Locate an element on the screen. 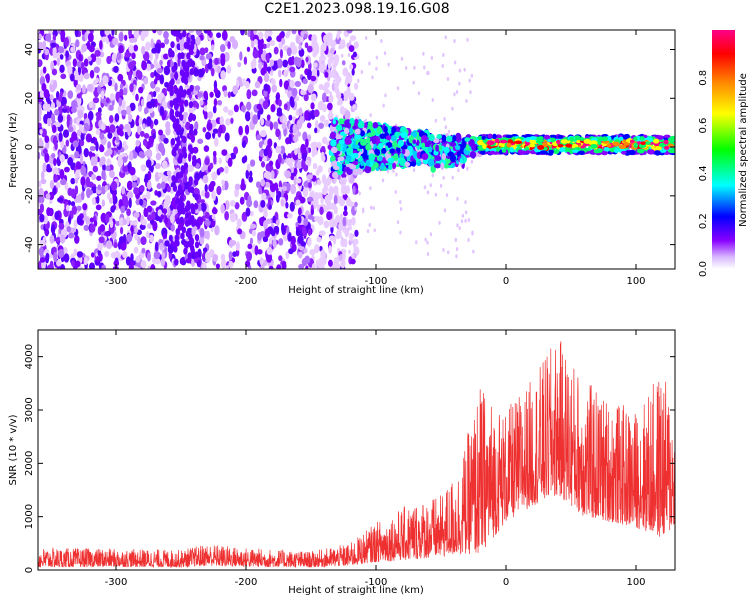 The image size is (750, 600). spectrogram-y-tick-label: 40 is located at coordinates (29, 49).